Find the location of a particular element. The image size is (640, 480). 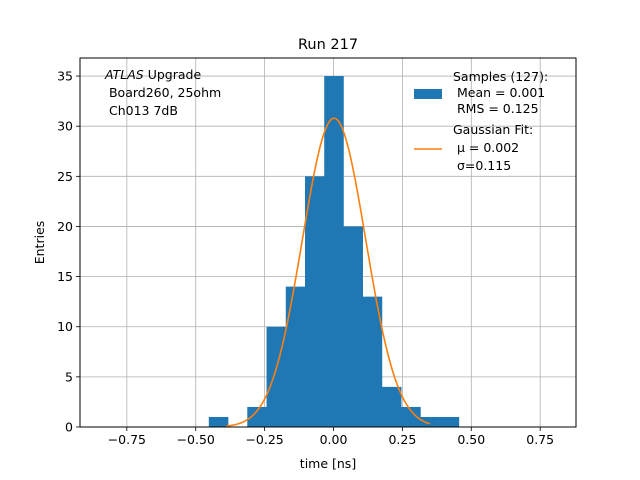

annotation-line-1: ATLAS Upgrade is located at coordinates (152, 74).